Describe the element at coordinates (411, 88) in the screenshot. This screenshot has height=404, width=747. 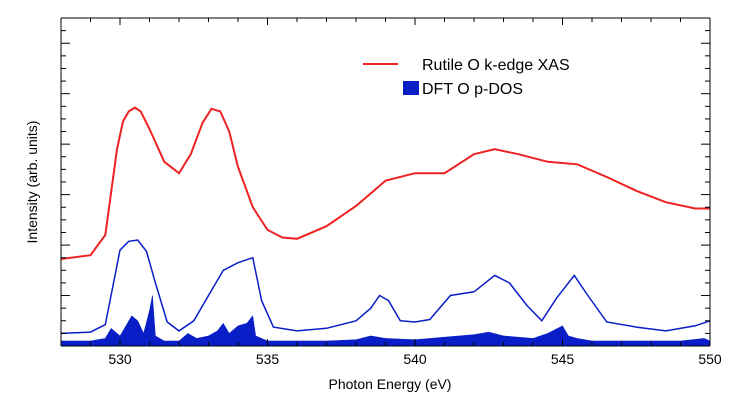
I see `legend-swatch-dos` at that location.